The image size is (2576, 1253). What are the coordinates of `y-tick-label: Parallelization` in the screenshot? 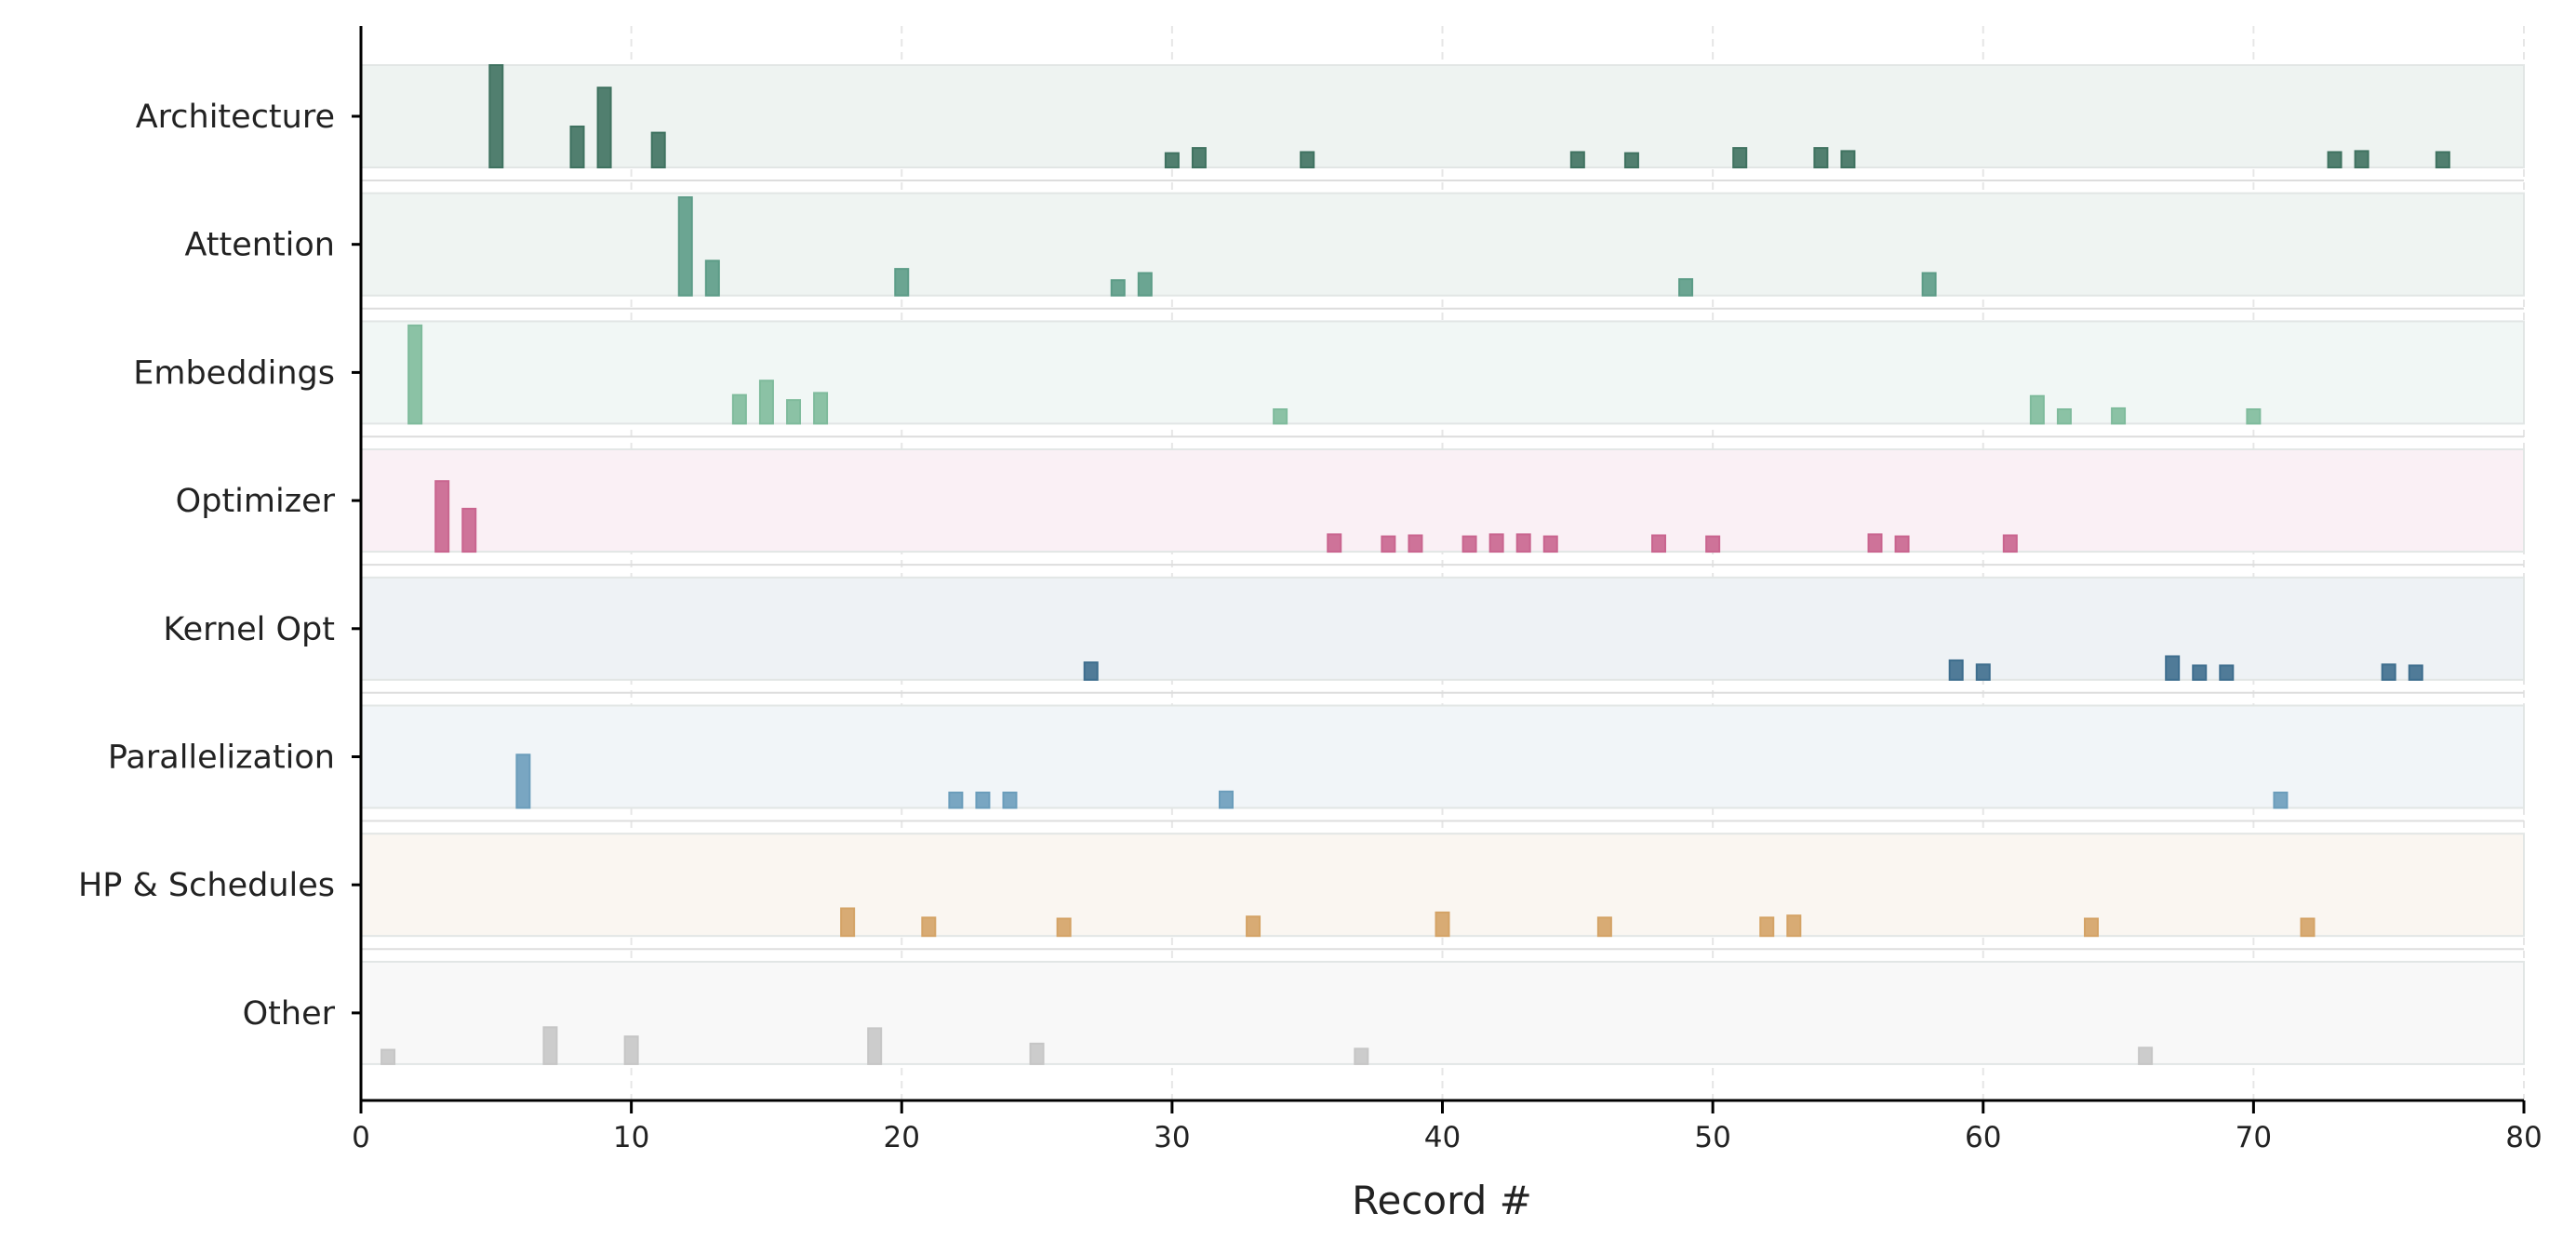 It's located at (221, 758).